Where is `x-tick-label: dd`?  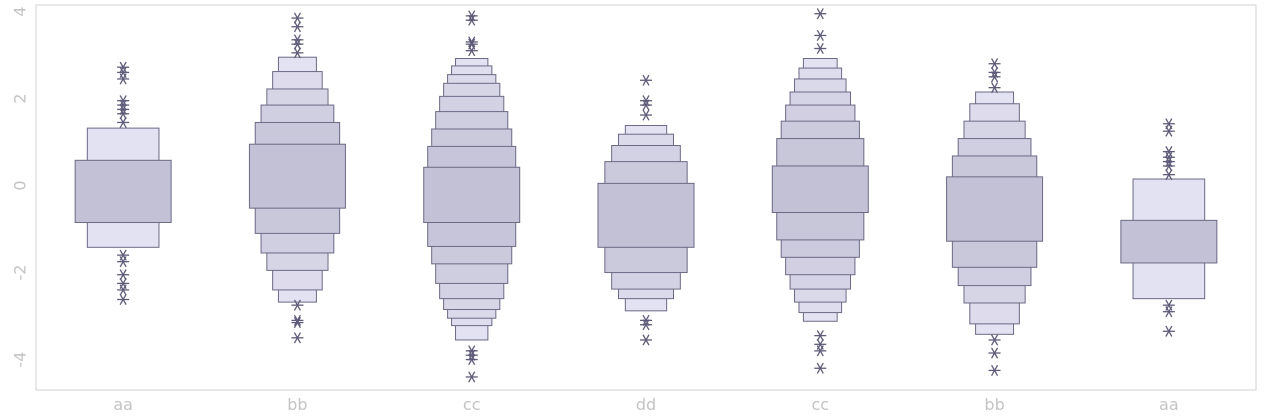 x-tick-label: dd is located at coordinates (646, 404).